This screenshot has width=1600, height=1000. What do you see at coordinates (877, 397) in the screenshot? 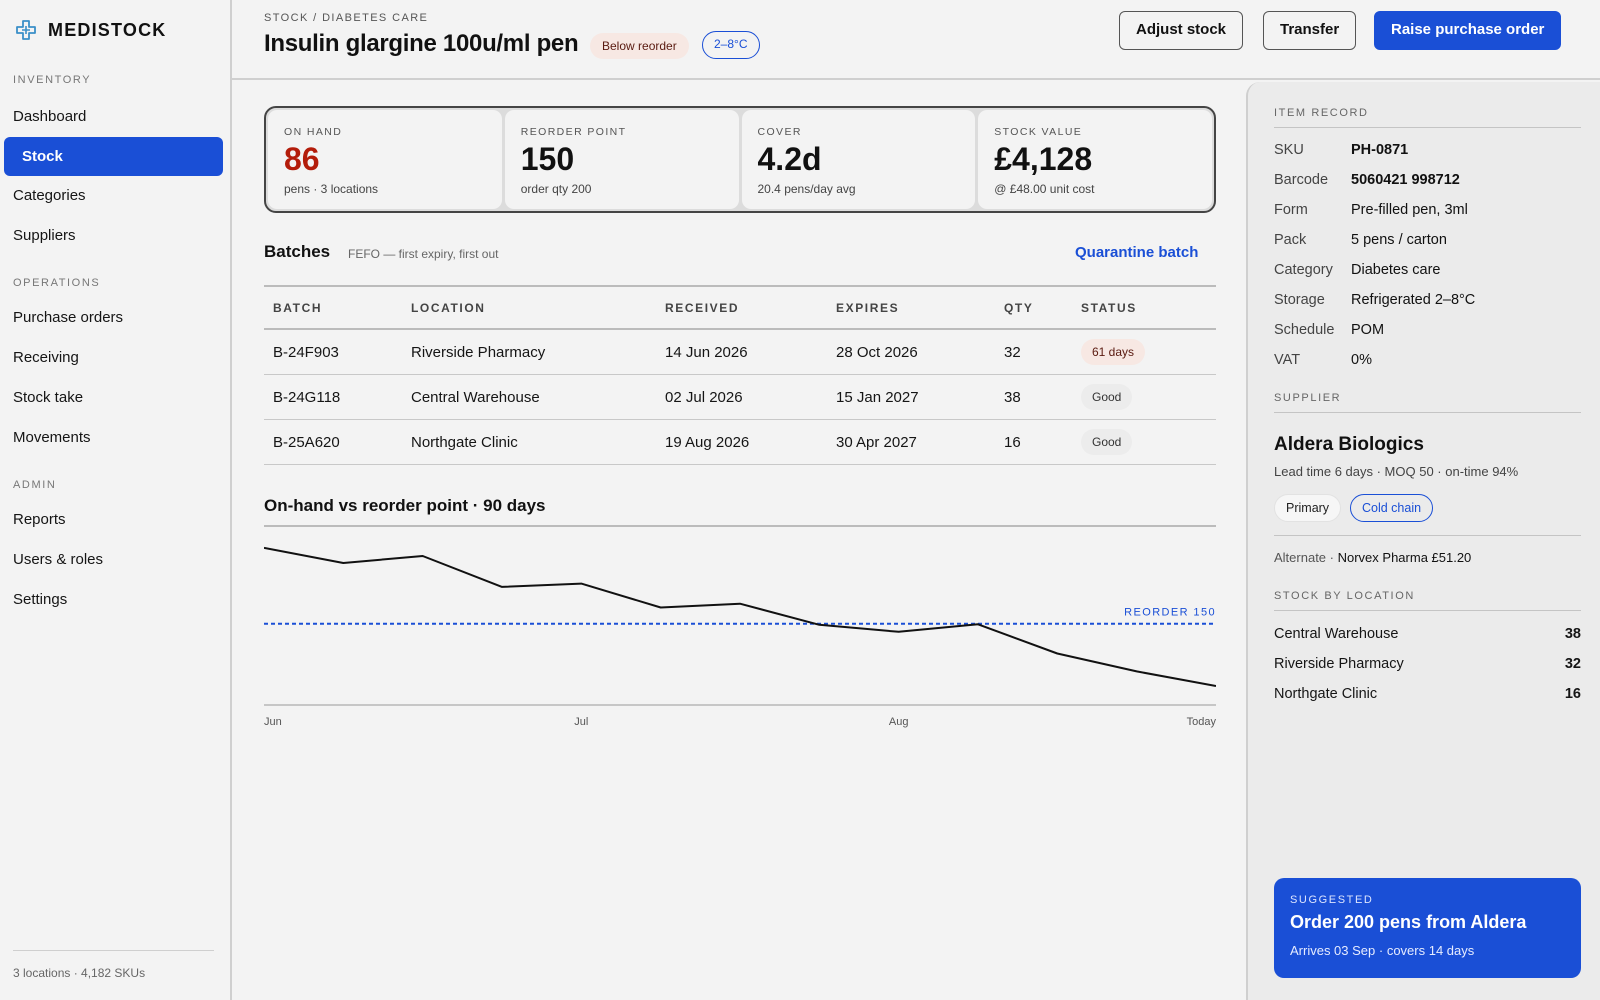
I see `cell-expires: 15 Jan 2027` at bounding box center [877, 397].